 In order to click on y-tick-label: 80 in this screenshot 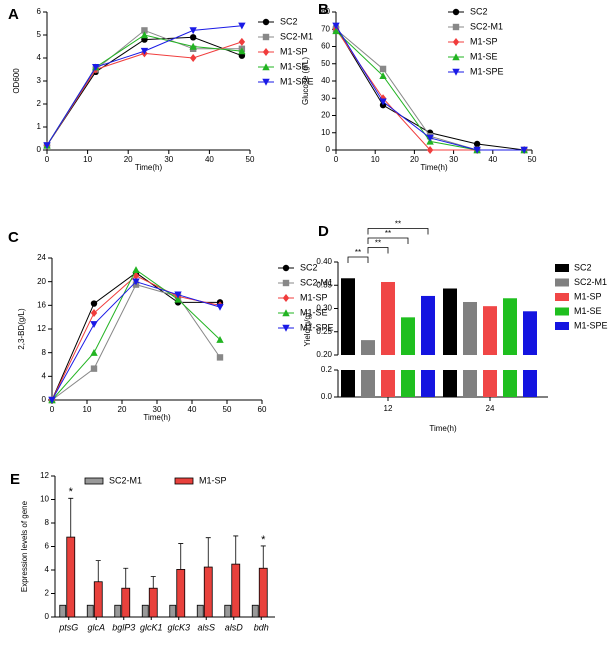, I will do `click(325, 11)`.